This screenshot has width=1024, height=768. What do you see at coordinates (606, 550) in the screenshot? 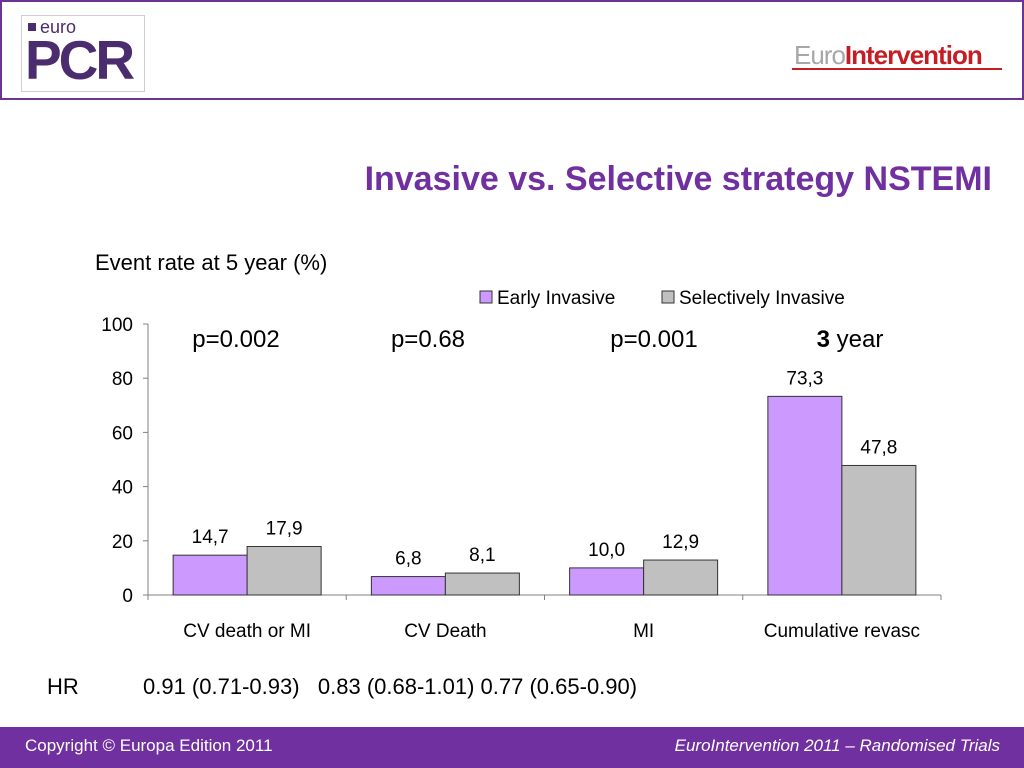
I see `data-label: 10,0` at bounding box center [606, 550].